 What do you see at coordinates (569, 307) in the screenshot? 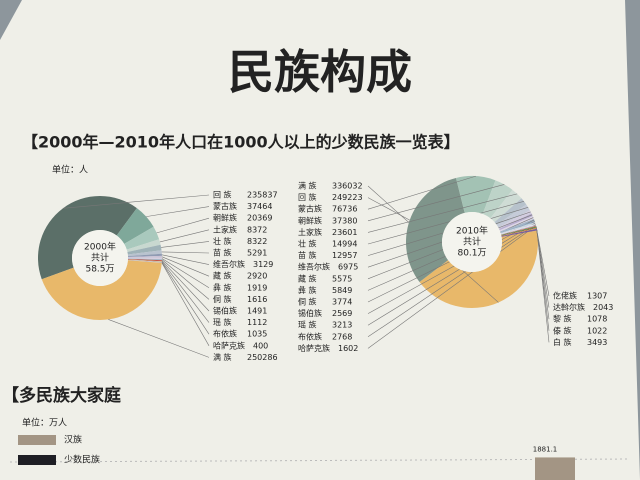
I see `legend-label: 达斡尔族` at bounding box center [569, 307].